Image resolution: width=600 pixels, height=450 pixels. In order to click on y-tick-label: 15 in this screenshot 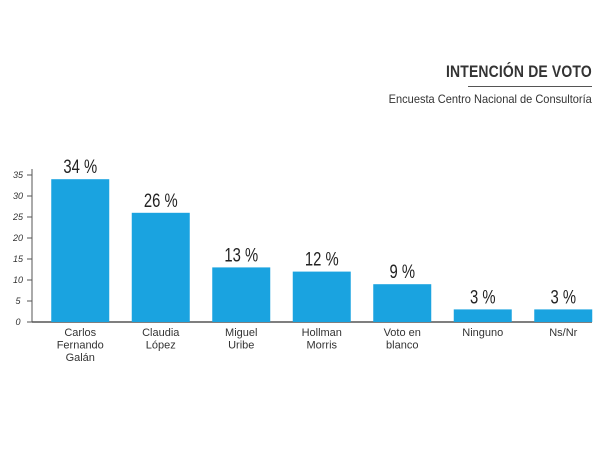, I will do `click(18, 259)`.